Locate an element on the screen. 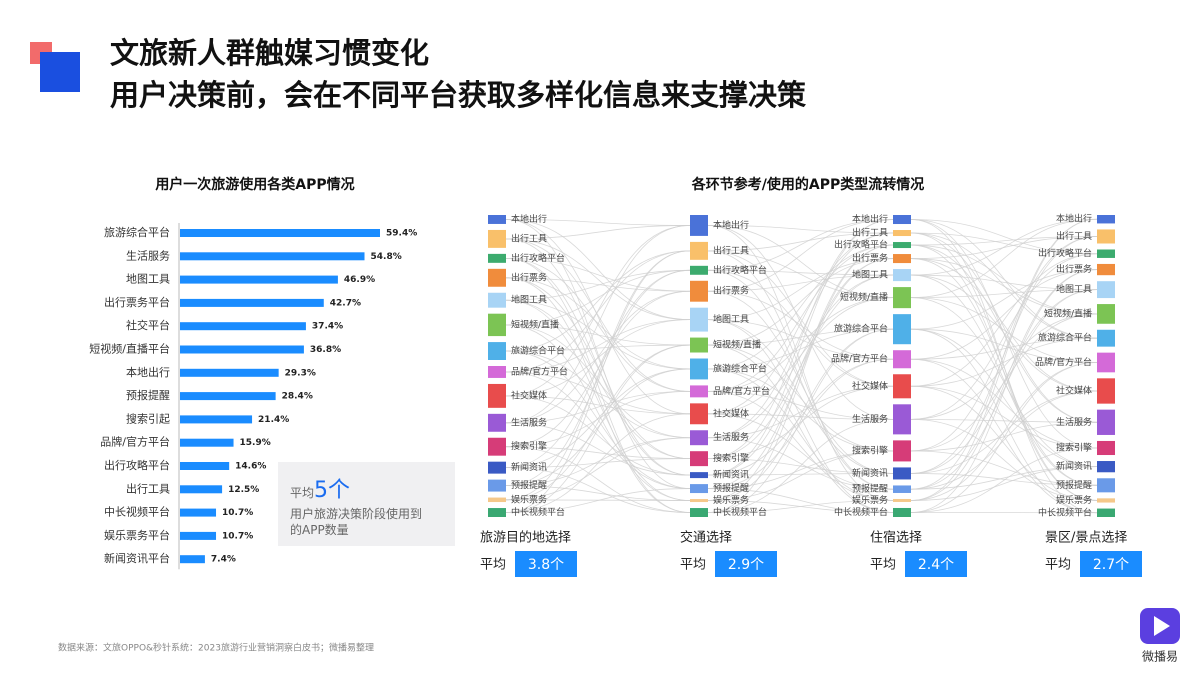  avg-label: 平均 is located at coordinates (883, 565).